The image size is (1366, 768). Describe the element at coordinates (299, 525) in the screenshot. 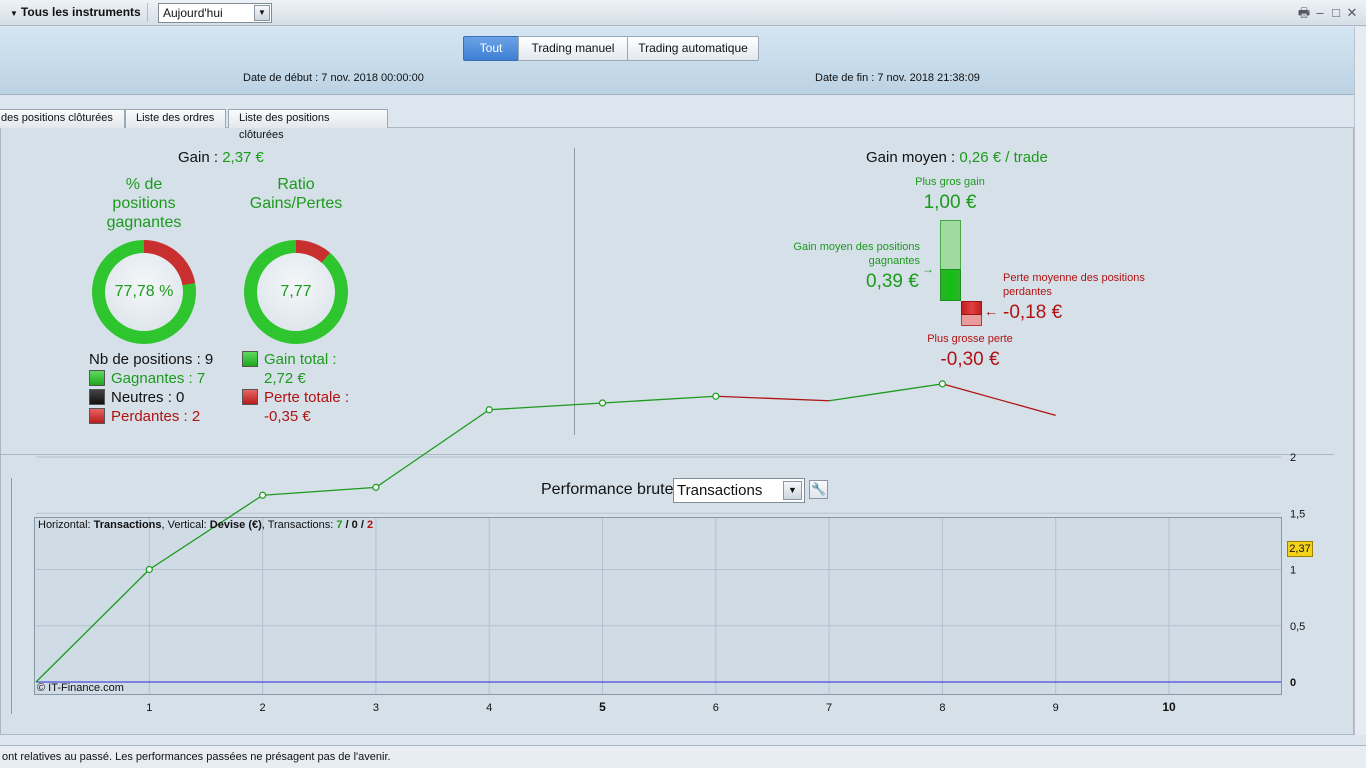

I see `chart-info-text: , Transactions:` at that location.